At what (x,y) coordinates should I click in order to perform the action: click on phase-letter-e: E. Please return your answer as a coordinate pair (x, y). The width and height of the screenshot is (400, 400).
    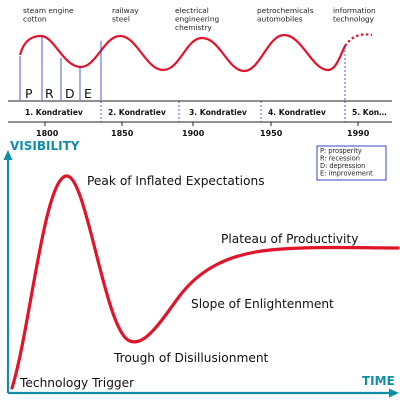
    Looking at the image, I should click on (88, 93).